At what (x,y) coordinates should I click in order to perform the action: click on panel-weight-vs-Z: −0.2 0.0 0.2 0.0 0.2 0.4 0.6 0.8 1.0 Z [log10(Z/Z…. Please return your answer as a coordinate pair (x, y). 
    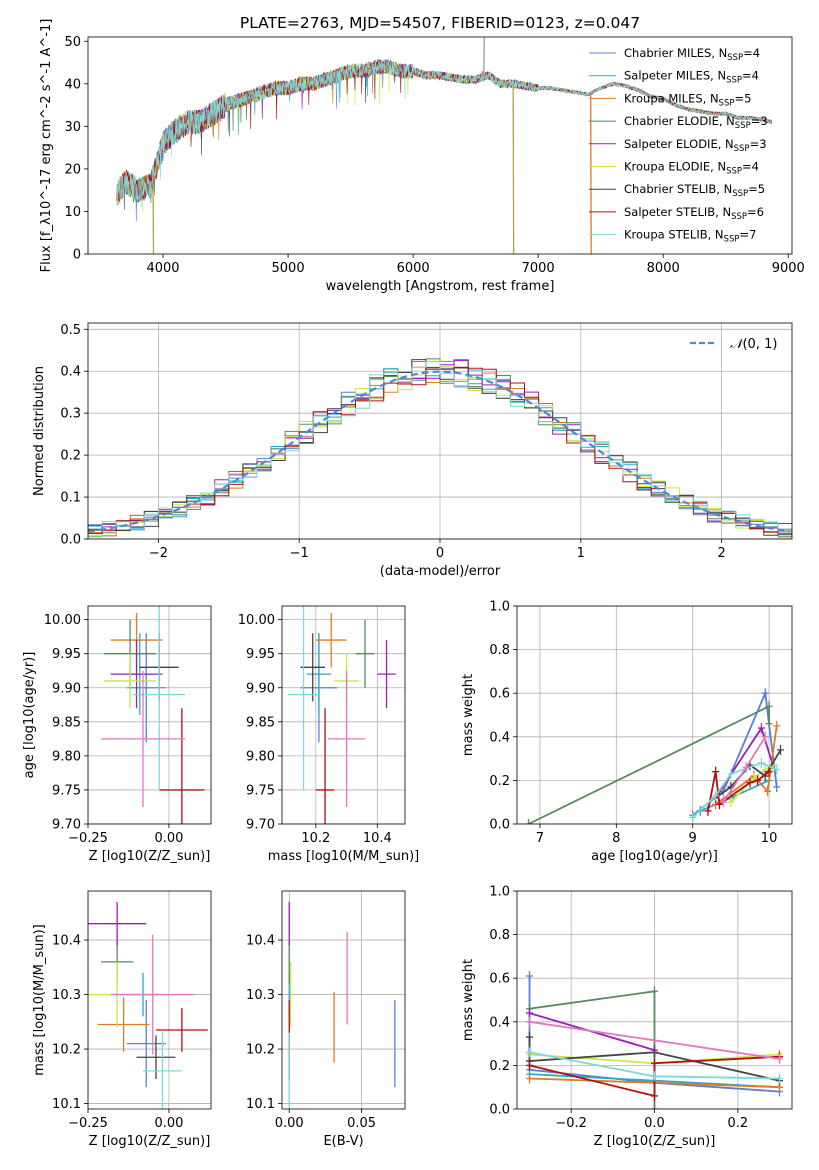
    Looking at the image, I should click on (627, 1017).